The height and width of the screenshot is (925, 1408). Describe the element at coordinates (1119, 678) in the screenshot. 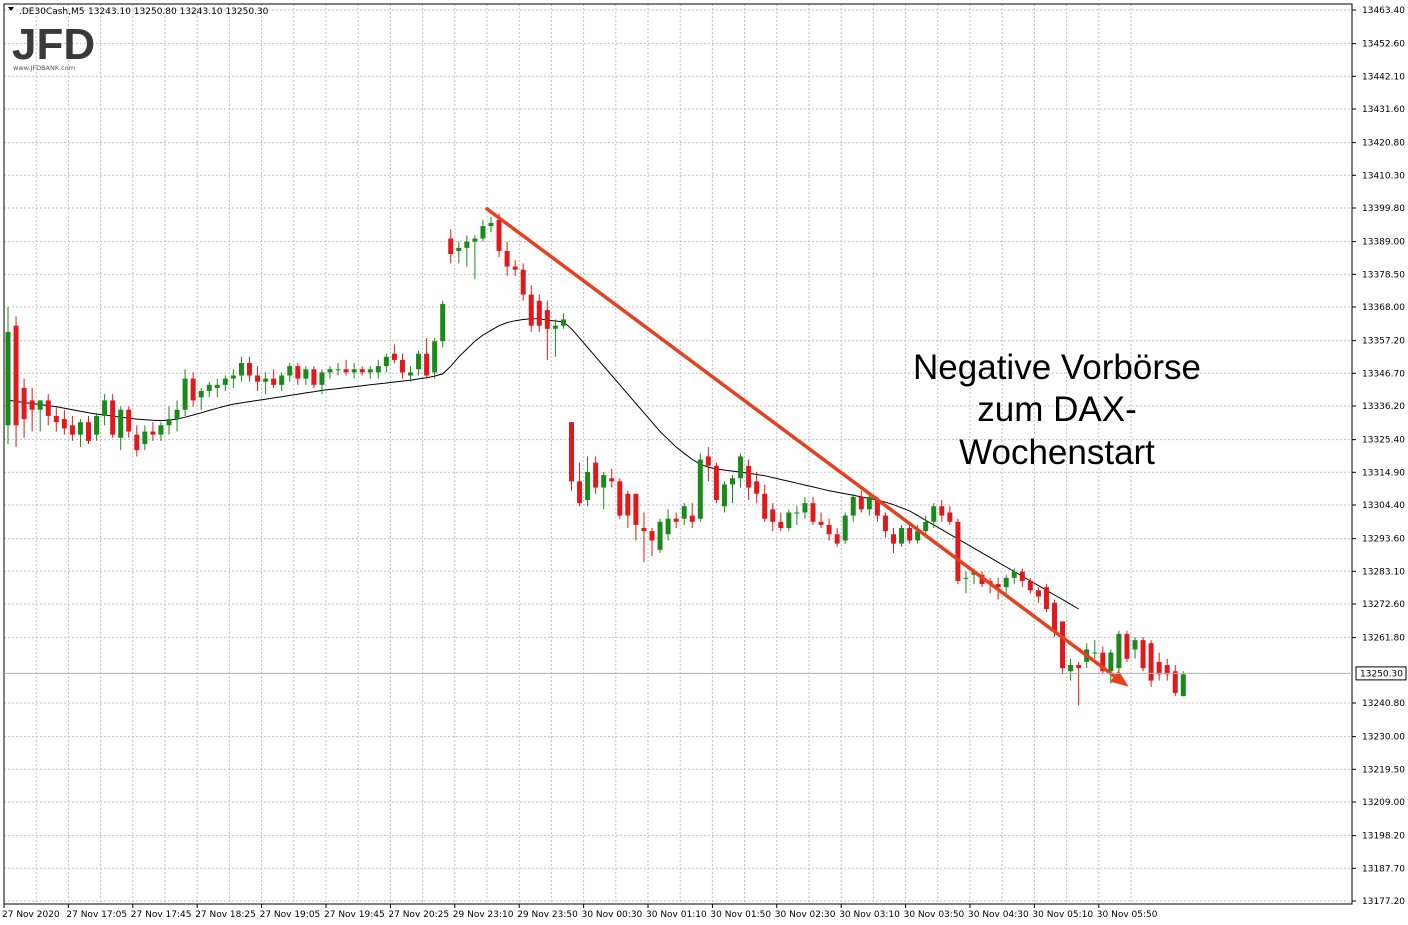

I see `arrowhead-icon` at that location.